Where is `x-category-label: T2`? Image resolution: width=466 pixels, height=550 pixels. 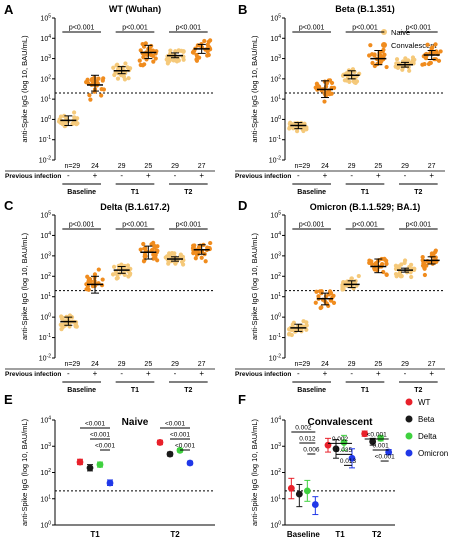
x-category-label: T2 is located at coordinates (175, 534).